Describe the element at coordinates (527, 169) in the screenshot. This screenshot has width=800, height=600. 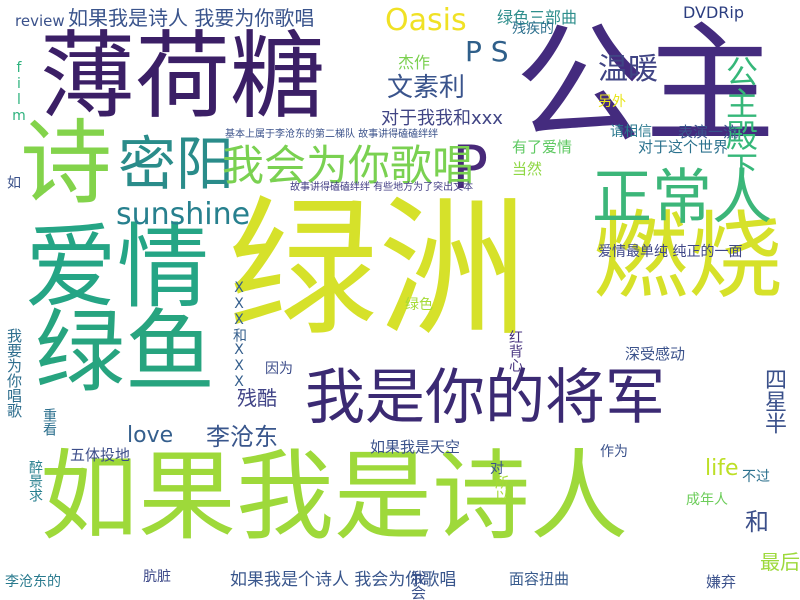
I see `word: 当然` at that location.